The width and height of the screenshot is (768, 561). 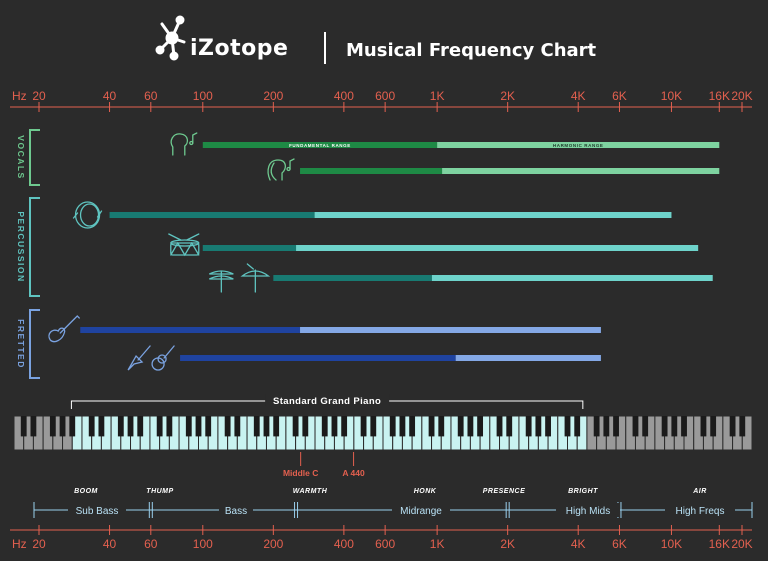 What do you see at coordinates (671, 96) in the screenshot?
I see `axis-tick-label: 10K` at bounding box center [671, 96].